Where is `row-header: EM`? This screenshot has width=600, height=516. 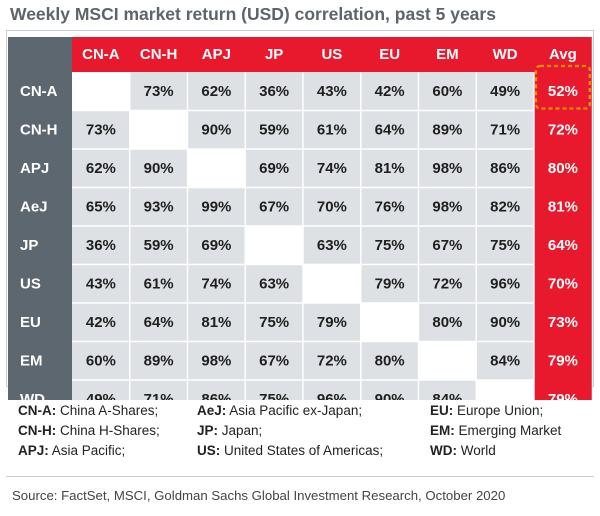 row-header: EM is located at coordinates (31, 360).